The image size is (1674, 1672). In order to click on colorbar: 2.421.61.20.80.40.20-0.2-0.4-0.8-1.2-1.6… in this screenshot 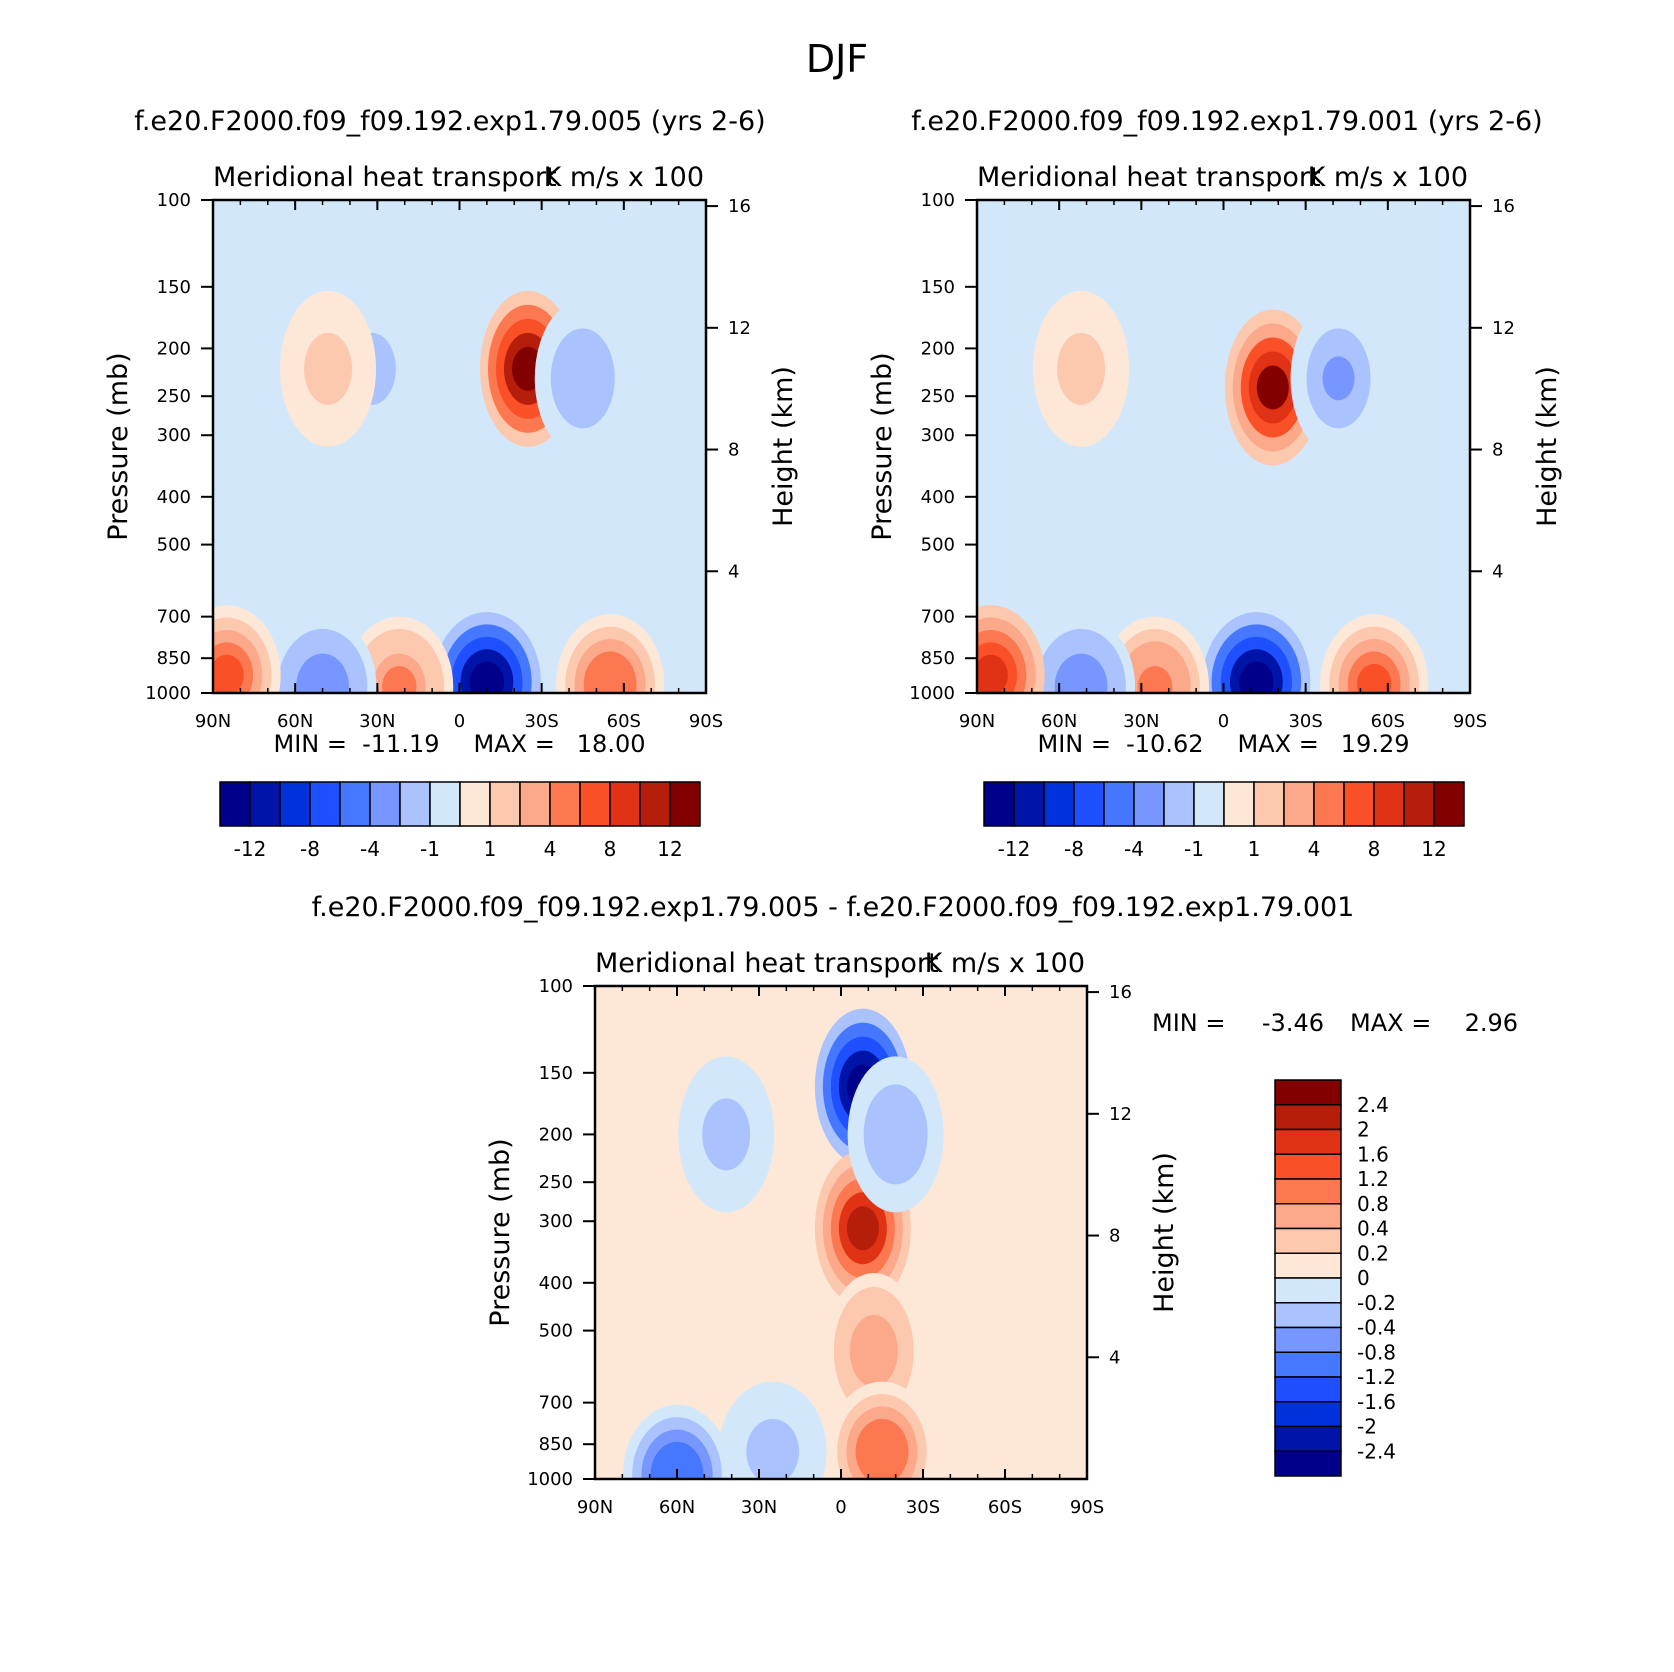, I will do `click(1335, 1278)`.